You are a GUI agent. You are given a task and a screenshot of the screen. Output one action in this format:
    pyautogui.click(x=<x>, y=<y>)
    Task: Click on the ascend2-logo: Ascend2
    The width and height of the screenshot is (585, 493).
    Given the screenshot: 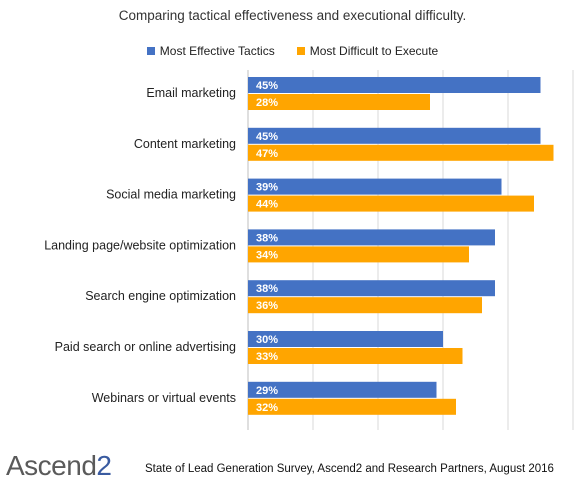 What is the action you would take?
    pyautogui.click(x=59, y=466)
    